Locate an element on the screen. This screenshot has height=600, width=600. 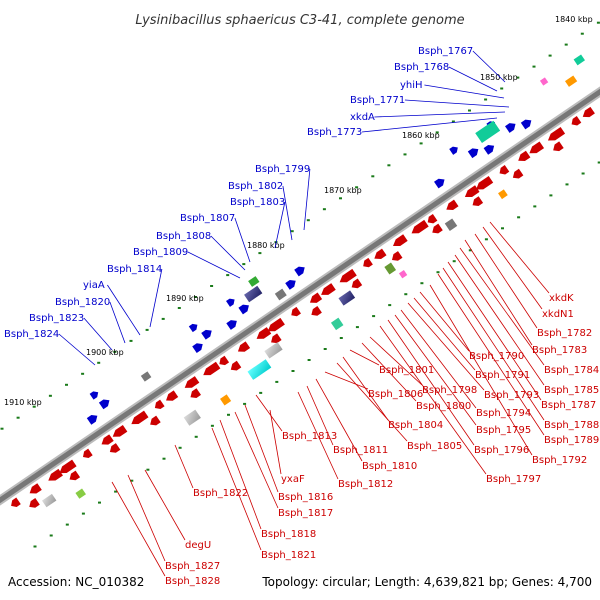
reverse-gene-label: Bsph_1788 is located at coordinates (571, 425).